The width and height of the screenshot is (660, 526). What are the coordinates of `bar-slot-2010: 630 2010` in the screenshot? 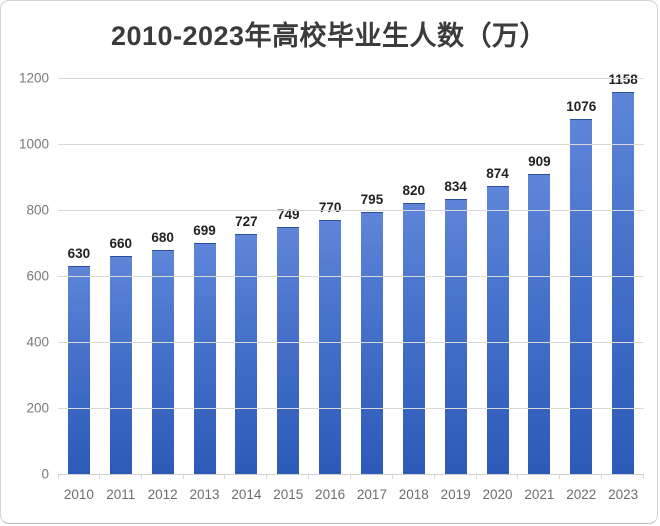 It's located at (79, 290).